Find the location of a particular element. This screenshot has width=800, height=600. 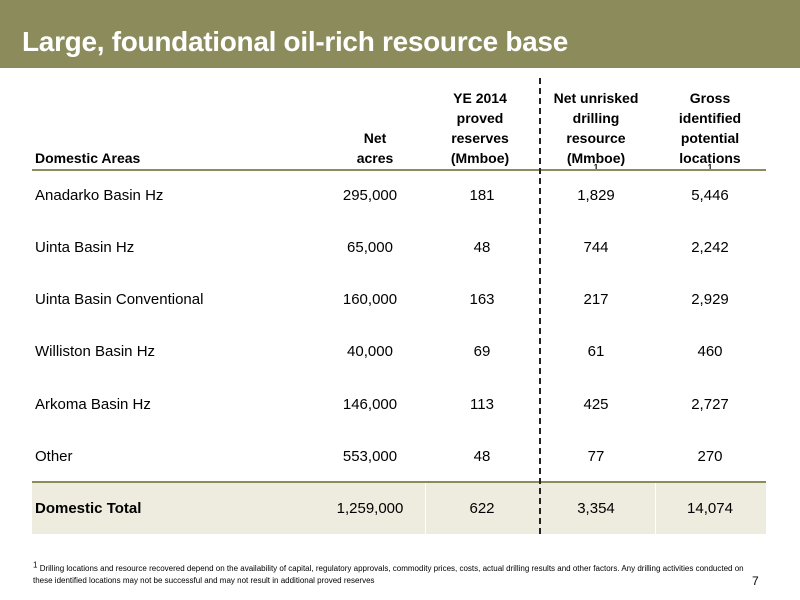

row-locations: 270 is located at coordinates (710, 456).